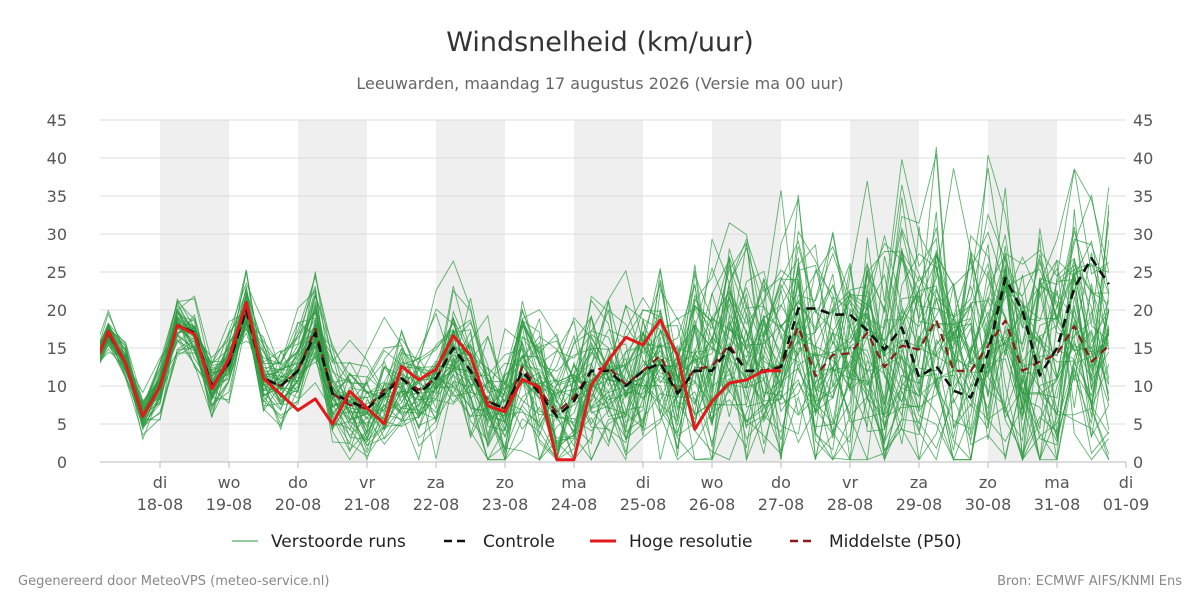 Image resolution: width=1200 pixels, height=600 pixels. I want to click on x-tick-date: 01-09, so click(1126, 504).